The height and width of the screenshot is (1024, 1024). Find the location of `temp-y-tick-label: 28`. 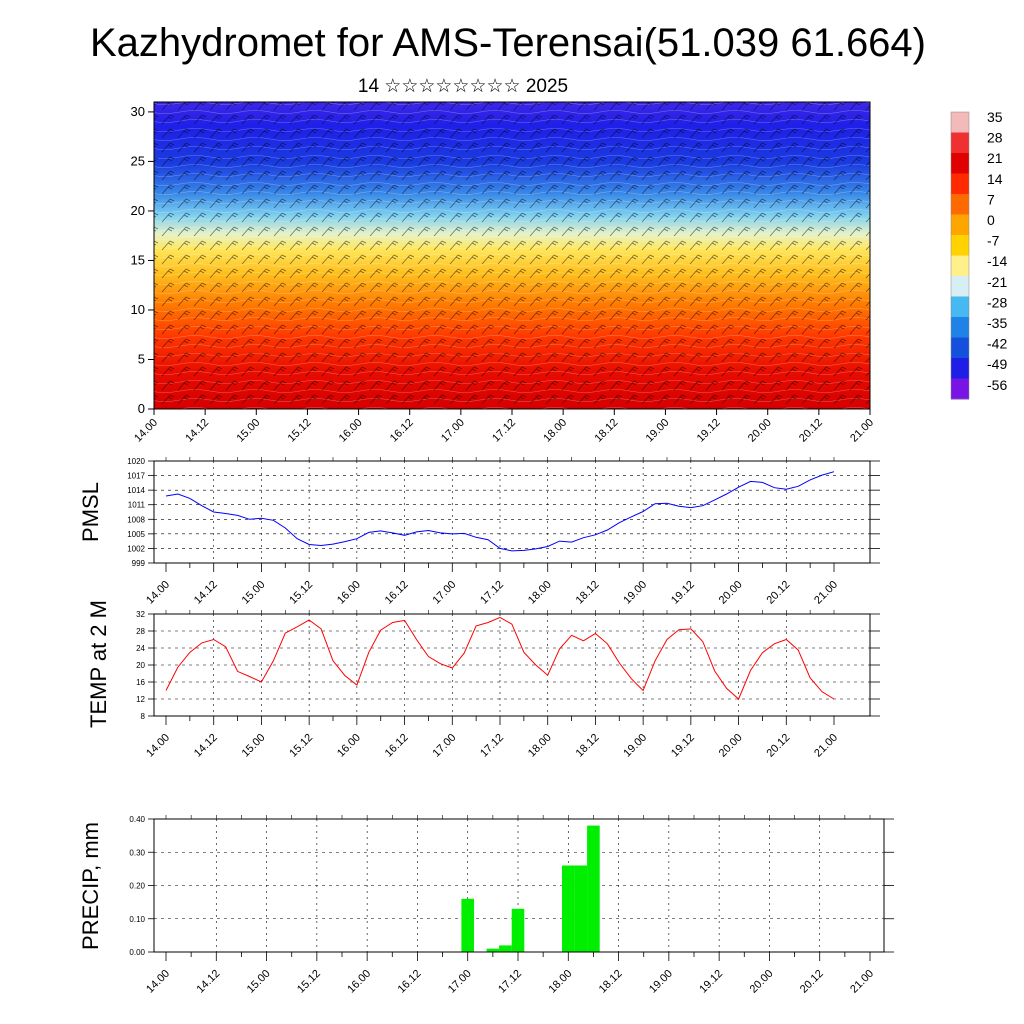

temp-y-tick-label: 28 is located at coordinates (140, 631).